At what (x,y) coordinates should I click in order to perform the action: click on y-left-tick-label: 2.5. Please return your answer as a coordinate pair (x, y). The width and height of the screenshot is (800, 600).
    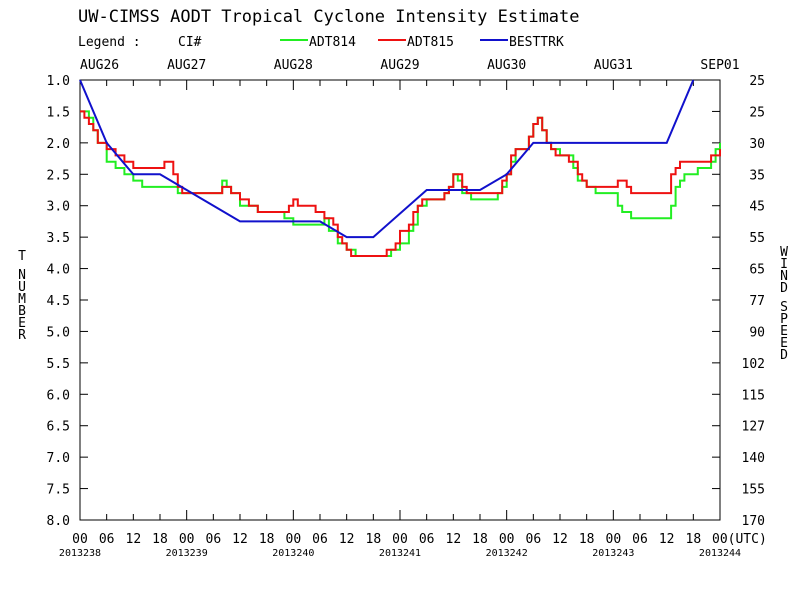
    Looking at the image, I should click on (58, 175).